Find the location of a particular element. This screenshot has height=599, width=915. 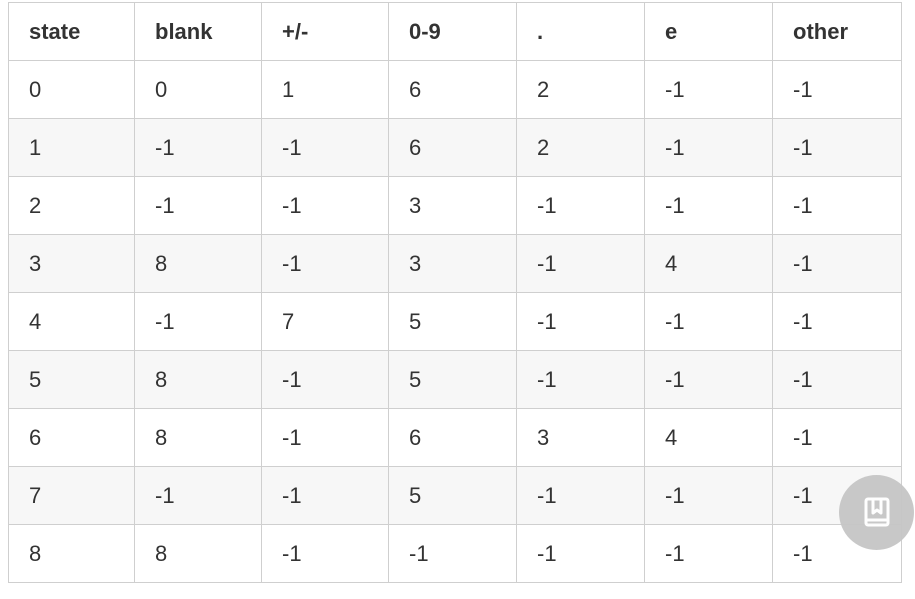

table-row: 5 8 -1 5 -1 -1 -1 is located at coordinates (455, 379).